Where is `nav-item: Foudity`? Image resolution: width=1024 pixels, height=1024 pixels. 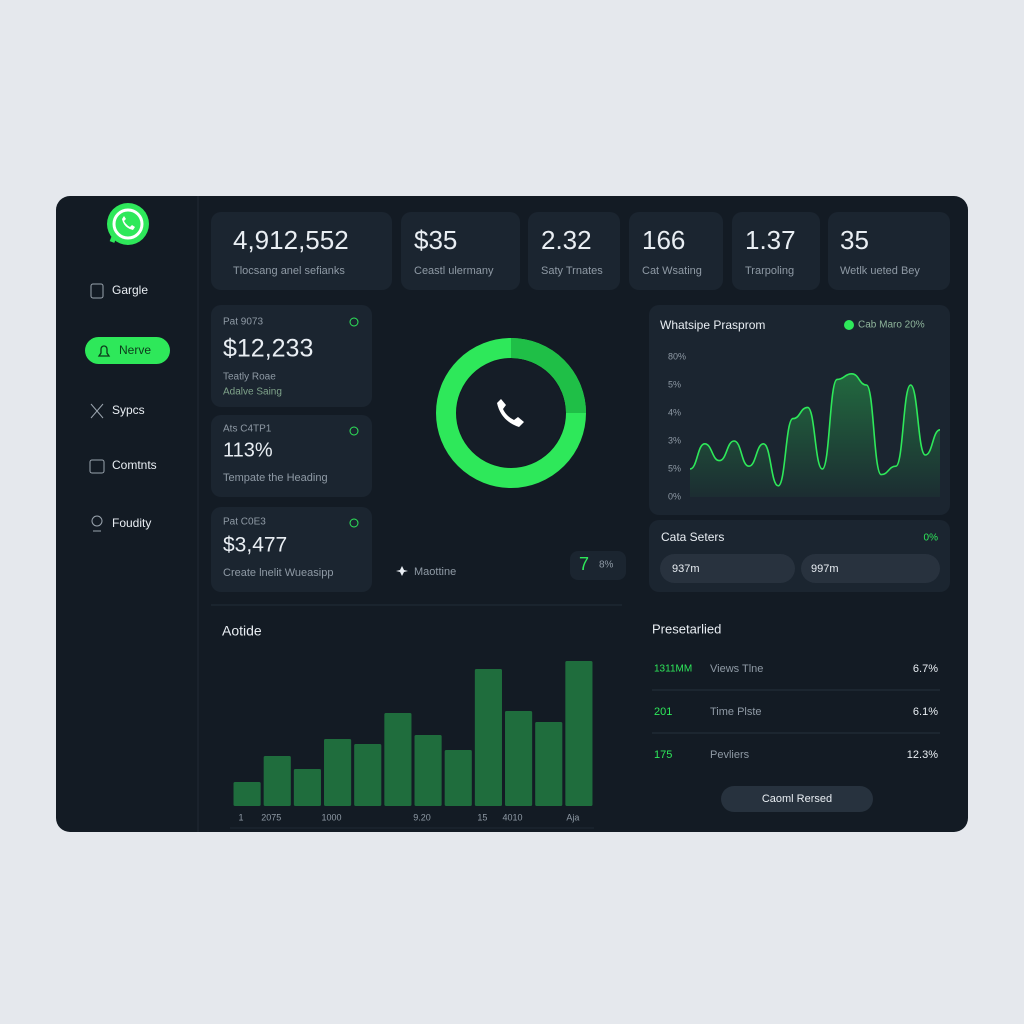
nav-item: Foudity is located at coordinates (121, 523).